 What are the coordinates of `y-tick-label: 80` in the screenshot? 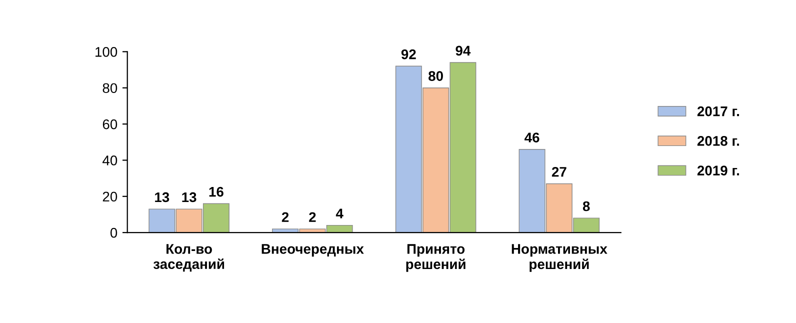 It's located at (110, 88).